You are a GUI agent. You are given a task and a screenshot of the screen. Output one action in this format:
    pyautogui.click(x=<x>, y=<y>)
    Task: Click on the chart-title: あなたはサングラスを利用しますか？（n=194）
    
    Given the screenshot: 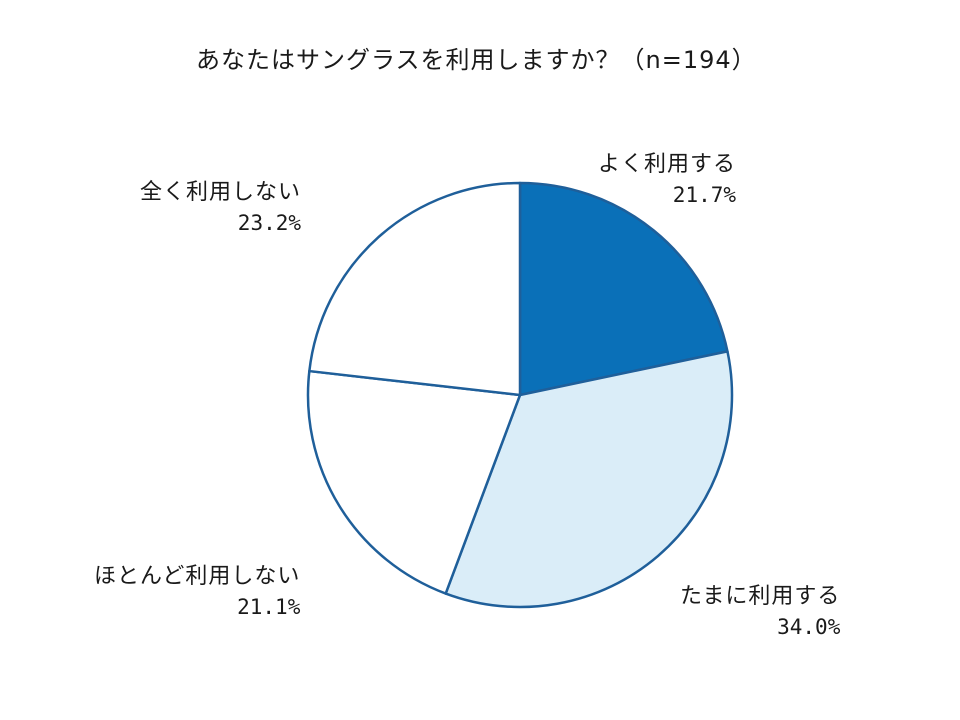 What is the action you would take?
    pyautogui.click(x=476, y=60)
    